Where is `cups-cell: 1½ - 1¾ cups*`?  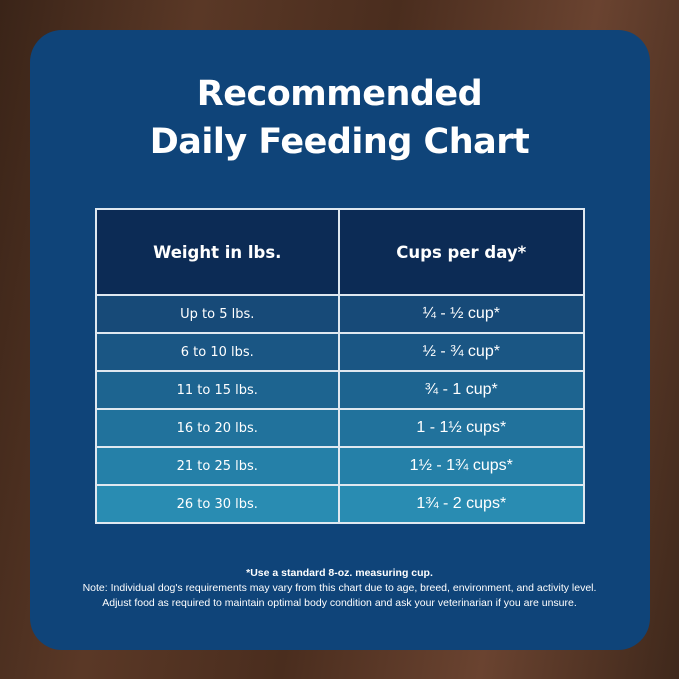 cups-cell: 1½ - 1¾ cups* is located at coordinates (461, 466).